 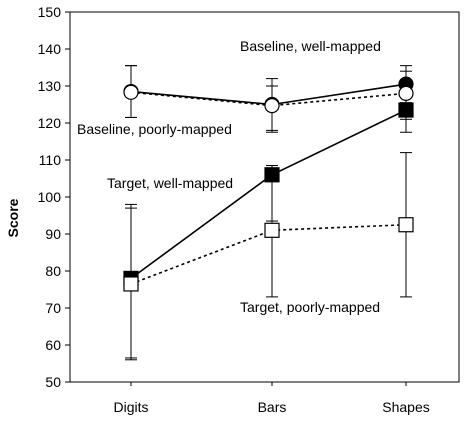 What do you see at coordinates (170, 183) in the screenshot?
I see `series-label-target-well-mapped: Target, well-mapped` at bounding box center [170, 183].